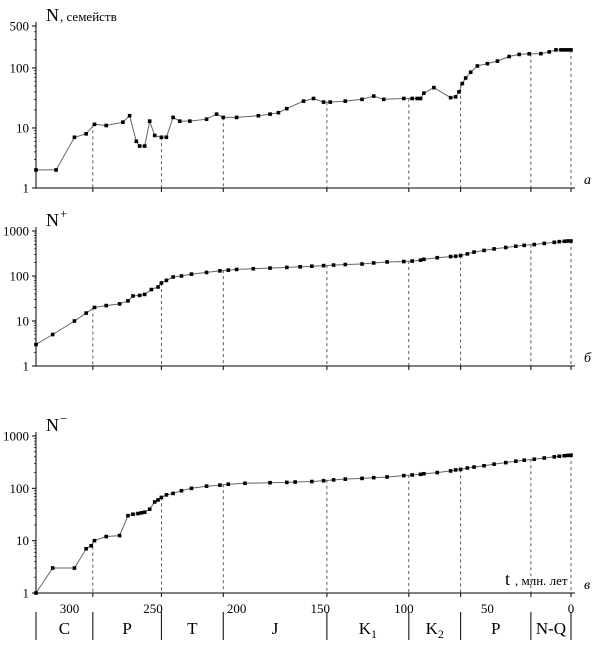 This screenshot has width=602, height=653. What do you see at coordinates (63, 213) in the screenshot?
I see `panel-2-ylabel-sup: +` at bounding box center [63, 213].